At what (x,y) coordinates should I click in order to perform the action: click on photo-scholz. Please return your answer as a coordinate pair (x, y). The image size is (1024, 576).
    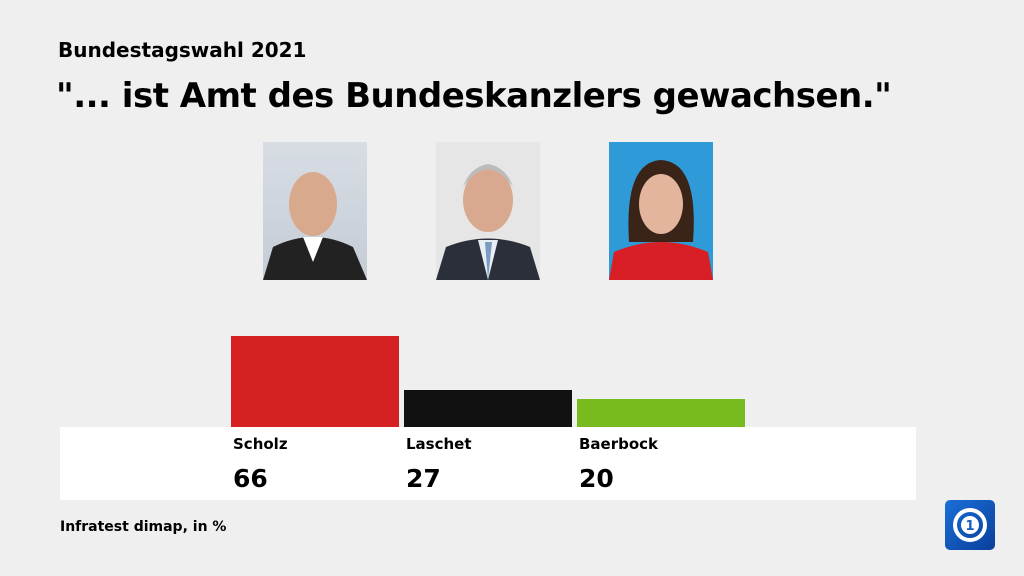
    Looking at the image, I should click on (315, 211).